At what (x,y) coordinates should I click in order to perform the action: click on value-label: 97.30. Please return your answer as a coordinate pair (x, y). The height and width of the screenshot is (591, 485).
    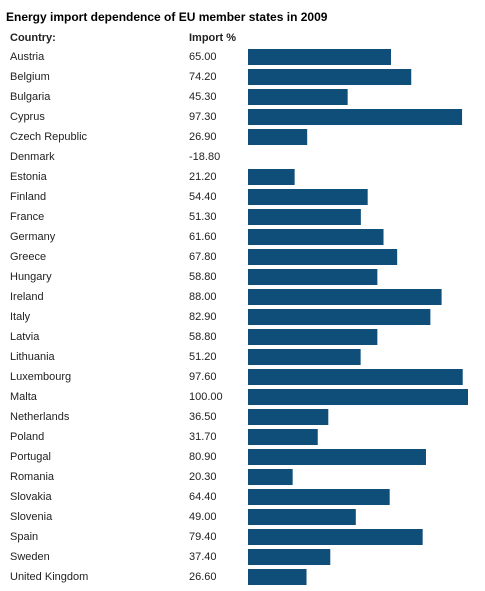
    Looking at the image, I should click on (203, 117).